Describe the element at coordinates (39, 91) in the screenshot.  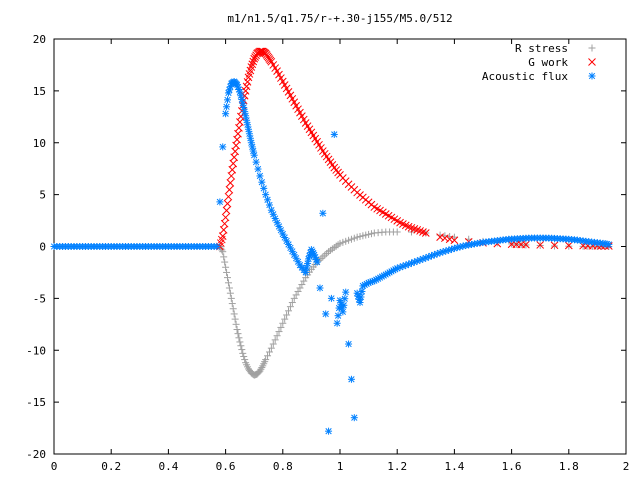
I see `y-tick-label: 15` at that location.